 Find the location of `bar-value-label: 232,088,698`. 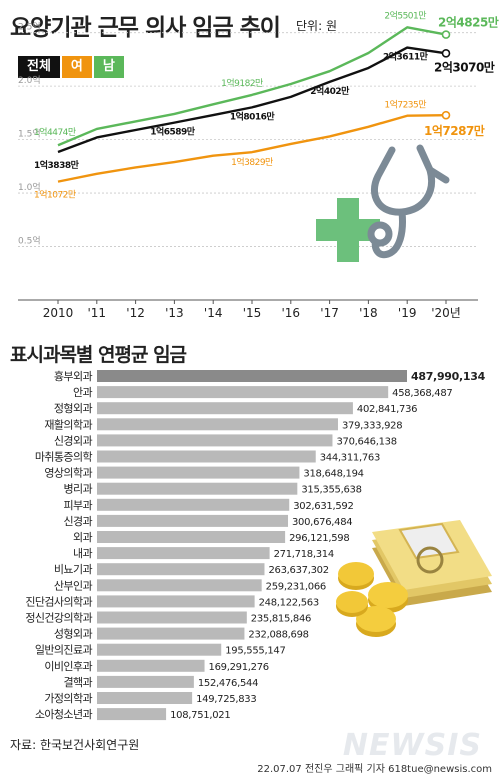

bar-value-label: 232,088,698 is located at coordinates (278, 635).